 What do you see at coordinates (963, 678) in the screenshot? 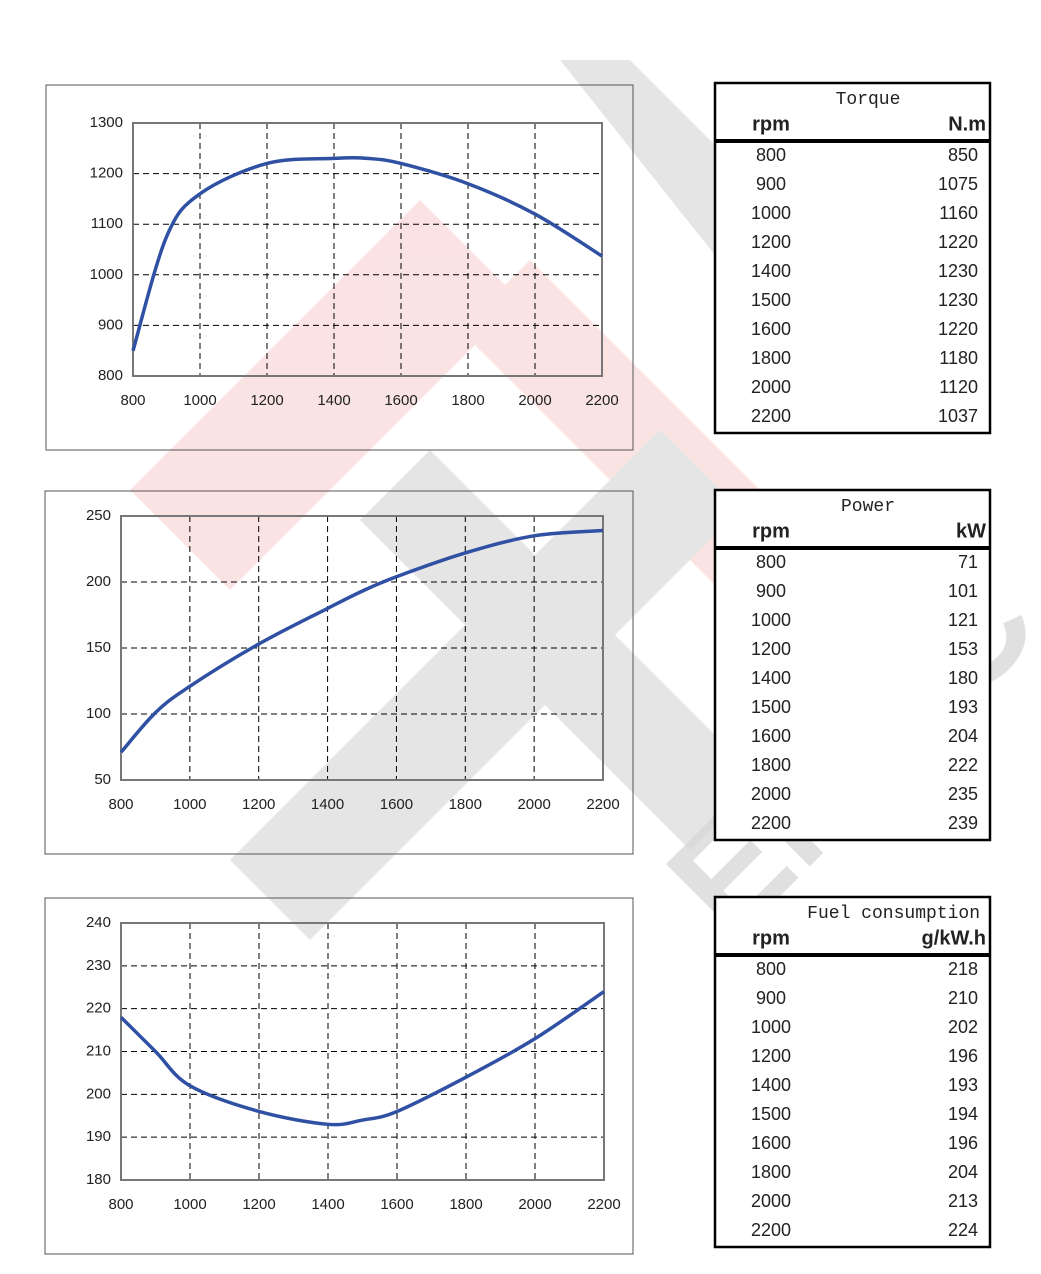
I see `table-cell: 180` at bounding box center [963, 678].